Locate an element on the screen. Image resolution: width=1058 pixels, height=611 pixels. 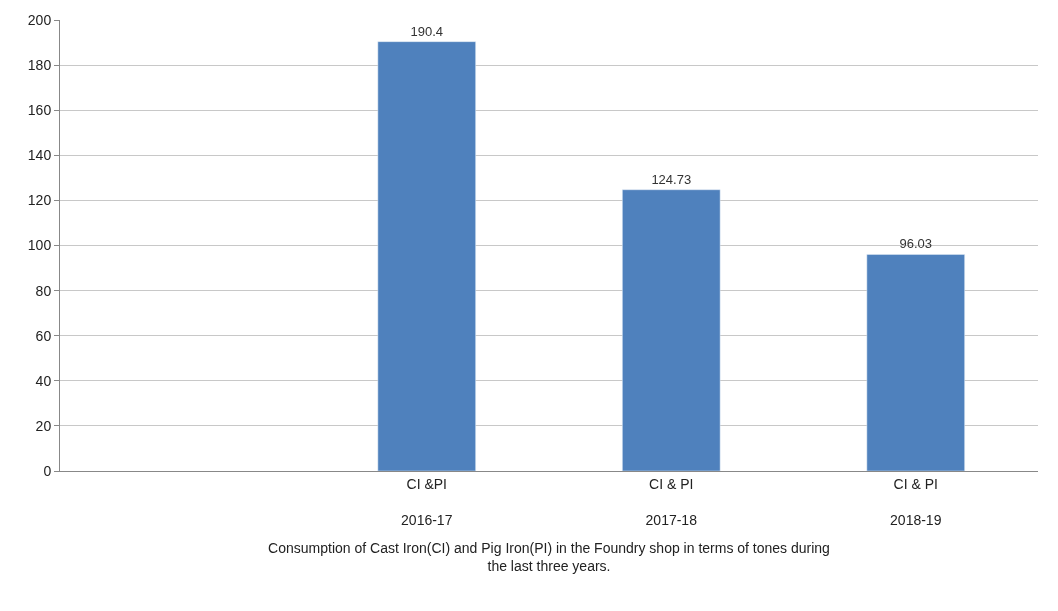
y-tick-label: 160 is located at coordinates (39, 110).